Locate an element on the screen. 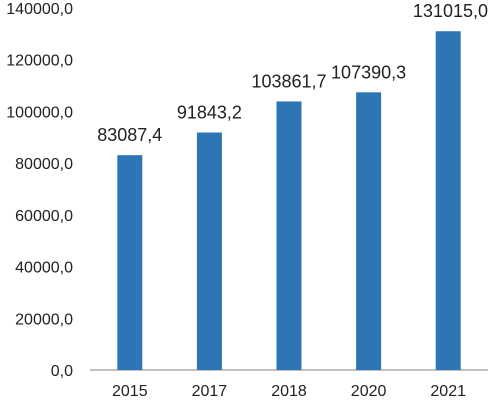  data-label: 91843,2 is located at coordinates (209, 113).